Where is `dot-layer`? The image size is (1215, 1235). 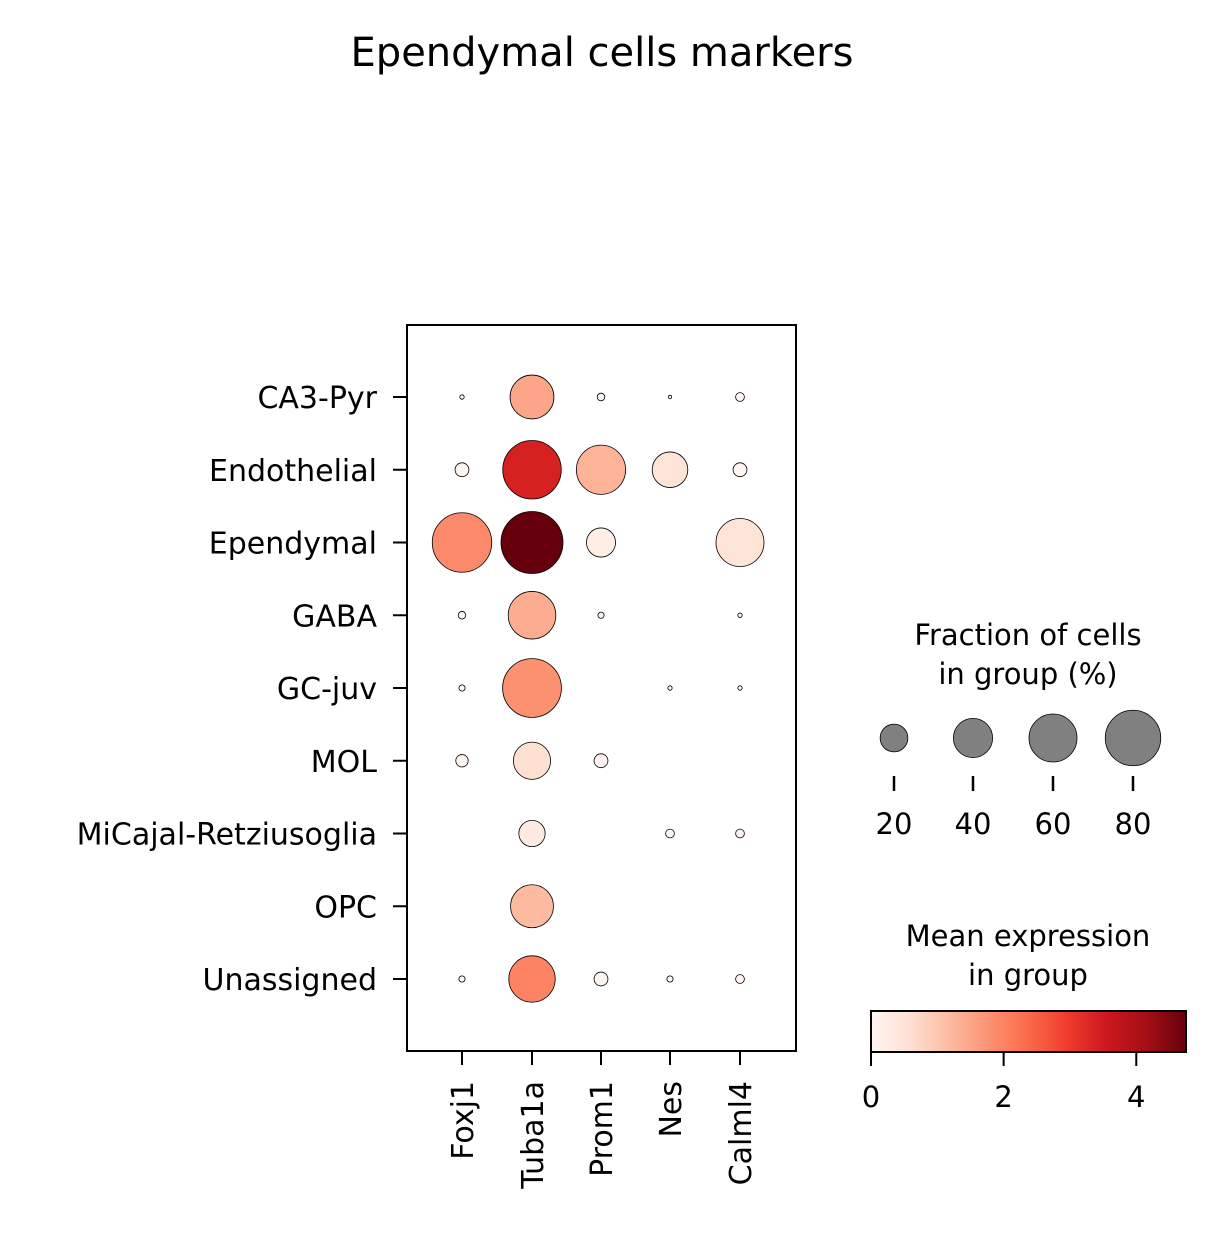 dot-layer is located at coordinates (598, 688).